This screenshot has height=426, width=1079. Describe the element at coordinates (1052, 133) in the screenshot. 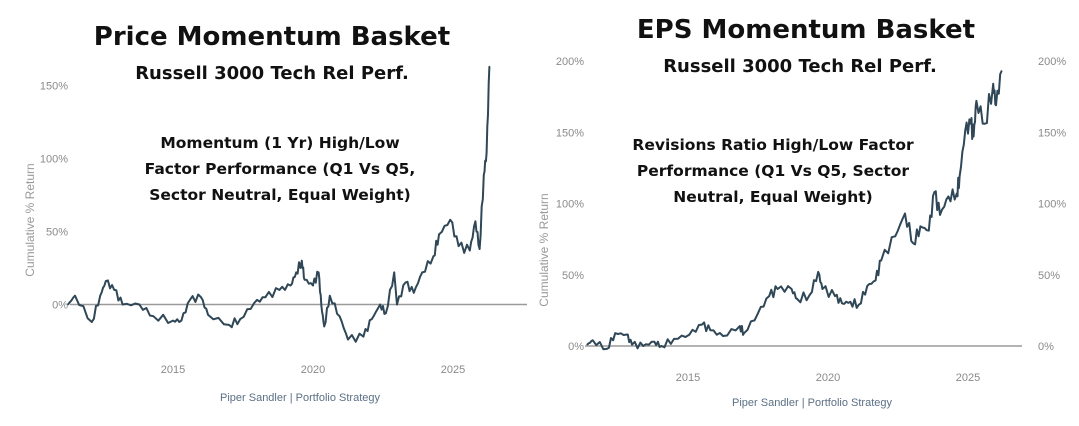

I see `y-tick-label-right: 150%` at that location.